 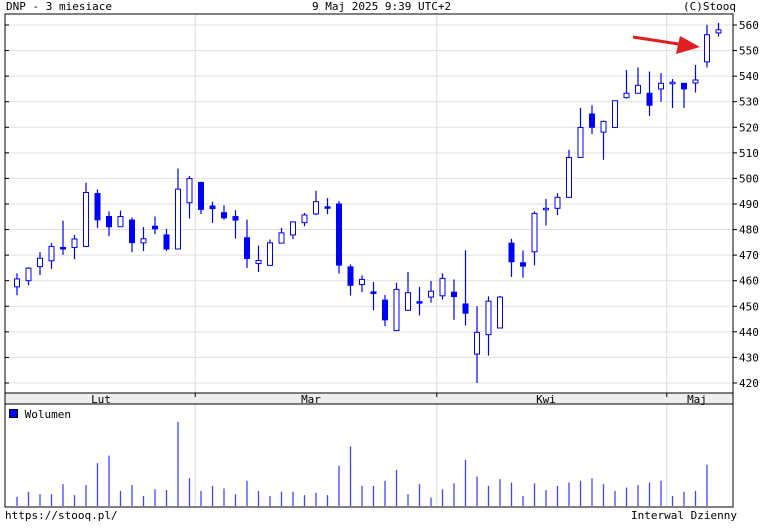 What do you see at coordinates (749, 230) in the screenshot?
I see `y-tick-label: 480` at bounding box center [749, 230].